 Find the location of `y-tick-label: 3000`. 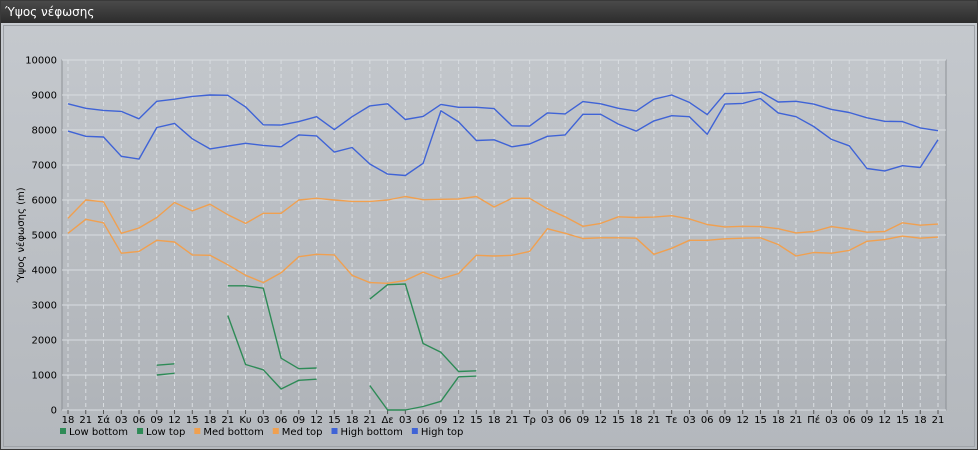

y-tick-label: 3000 is located at coordinates (44, 306).